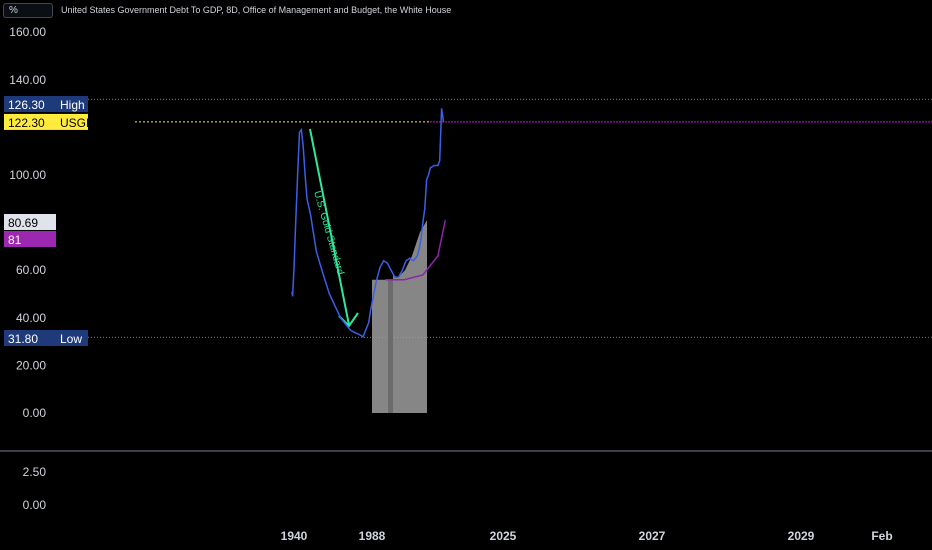 Image resolution: width=932 pixels, height=550 pixels. Describe the element at coordinates (368, 223) in the screenshot. I see `debt-to-gdp-line` at that location.